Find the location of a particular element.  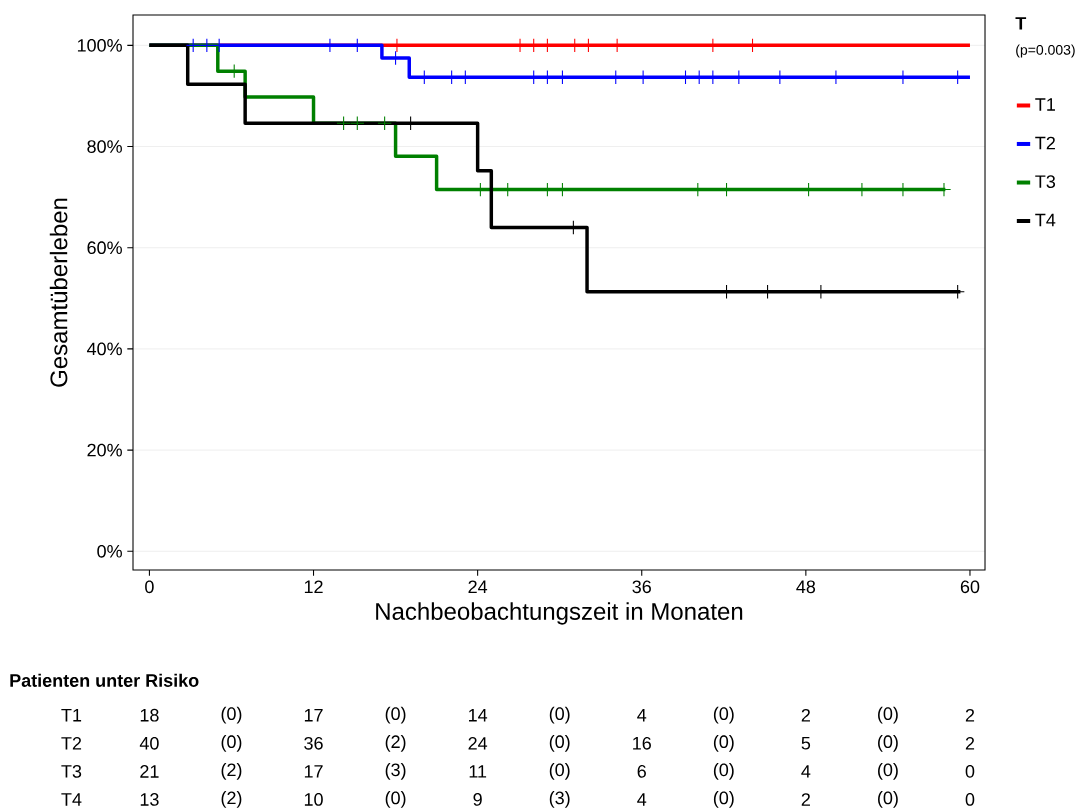

y-axis-title: Gesamtüberleben is located at coordinates (58, 292).